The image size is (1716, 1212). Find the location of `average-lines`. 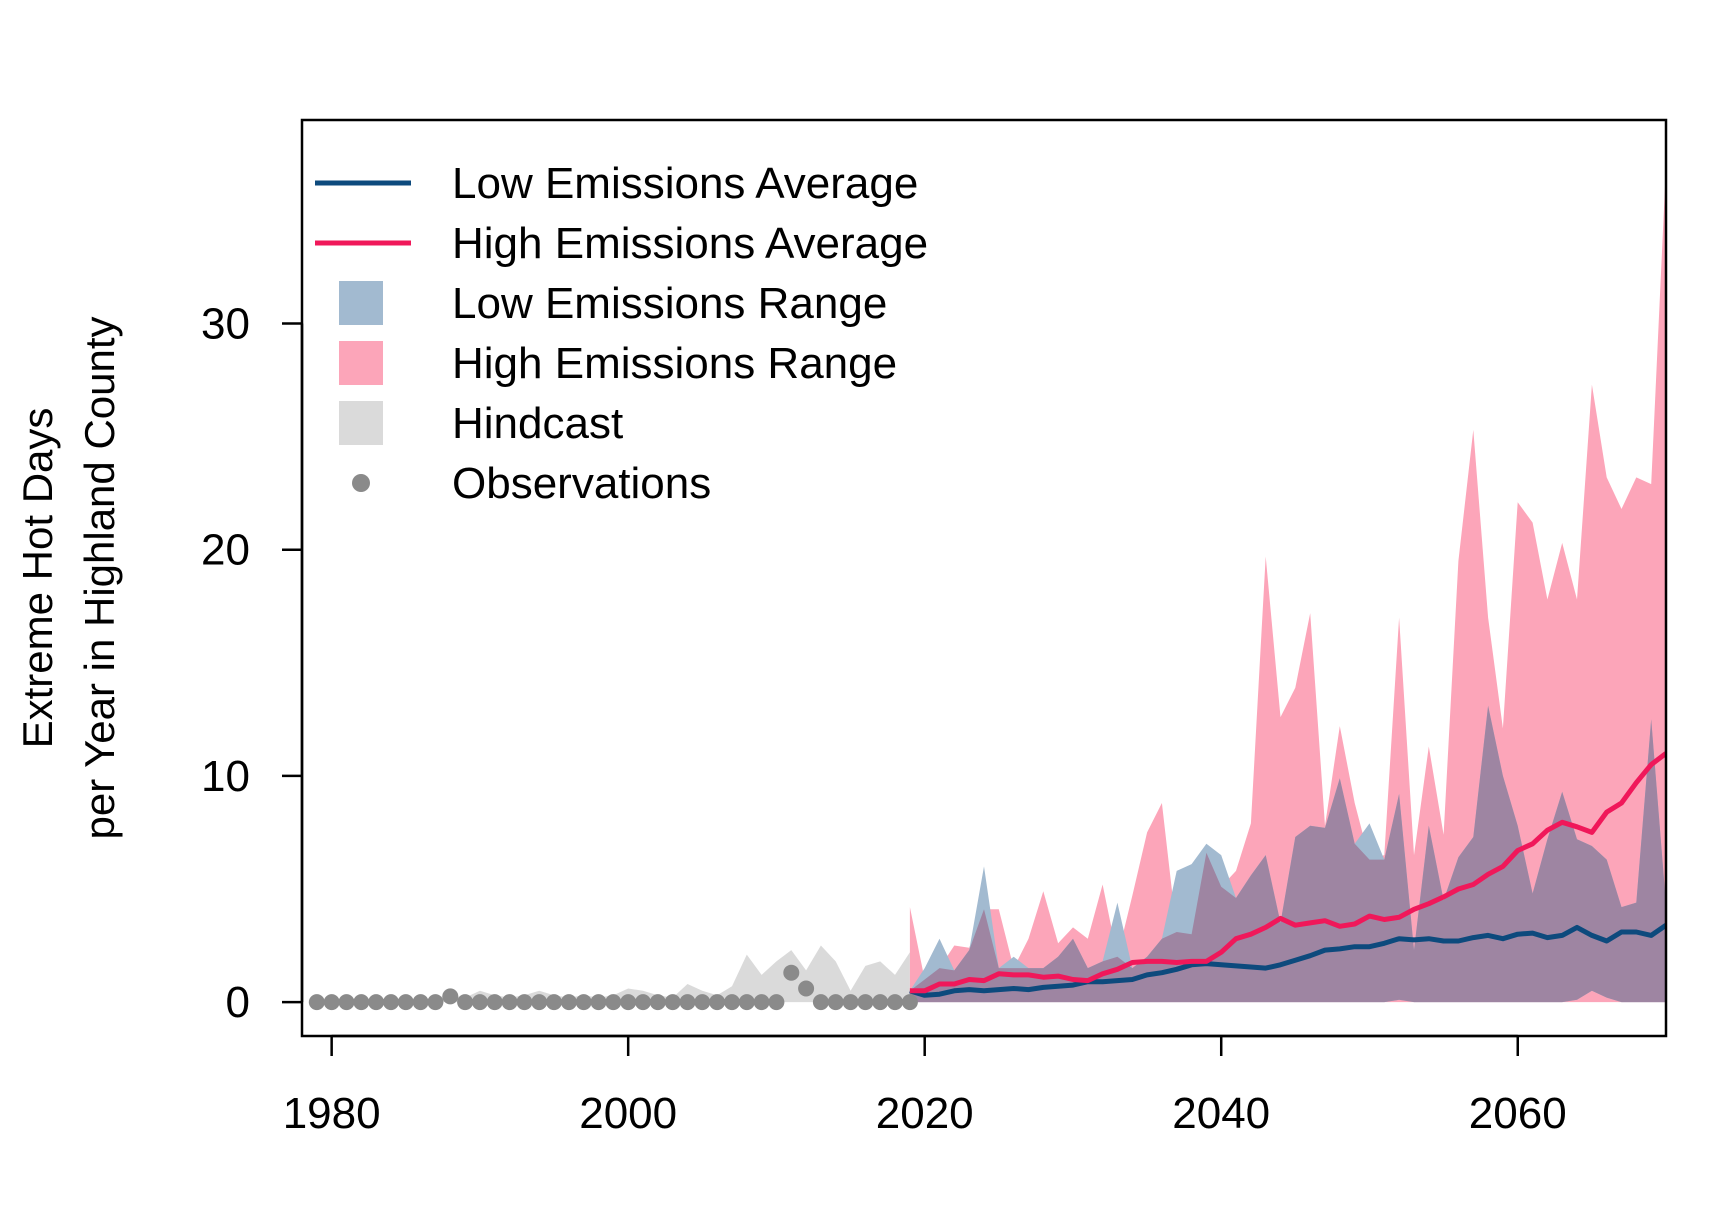

average-lines is located at coordinates (1287, 874).